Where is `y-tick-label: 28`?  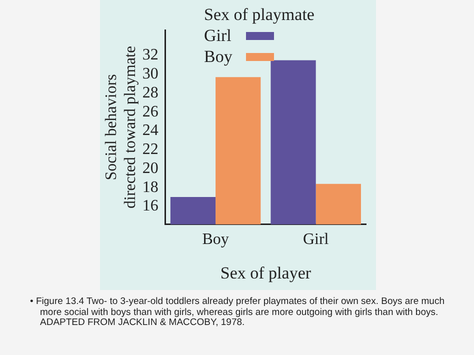
y-tick-label: 28 is located at coordinates (150, 93).